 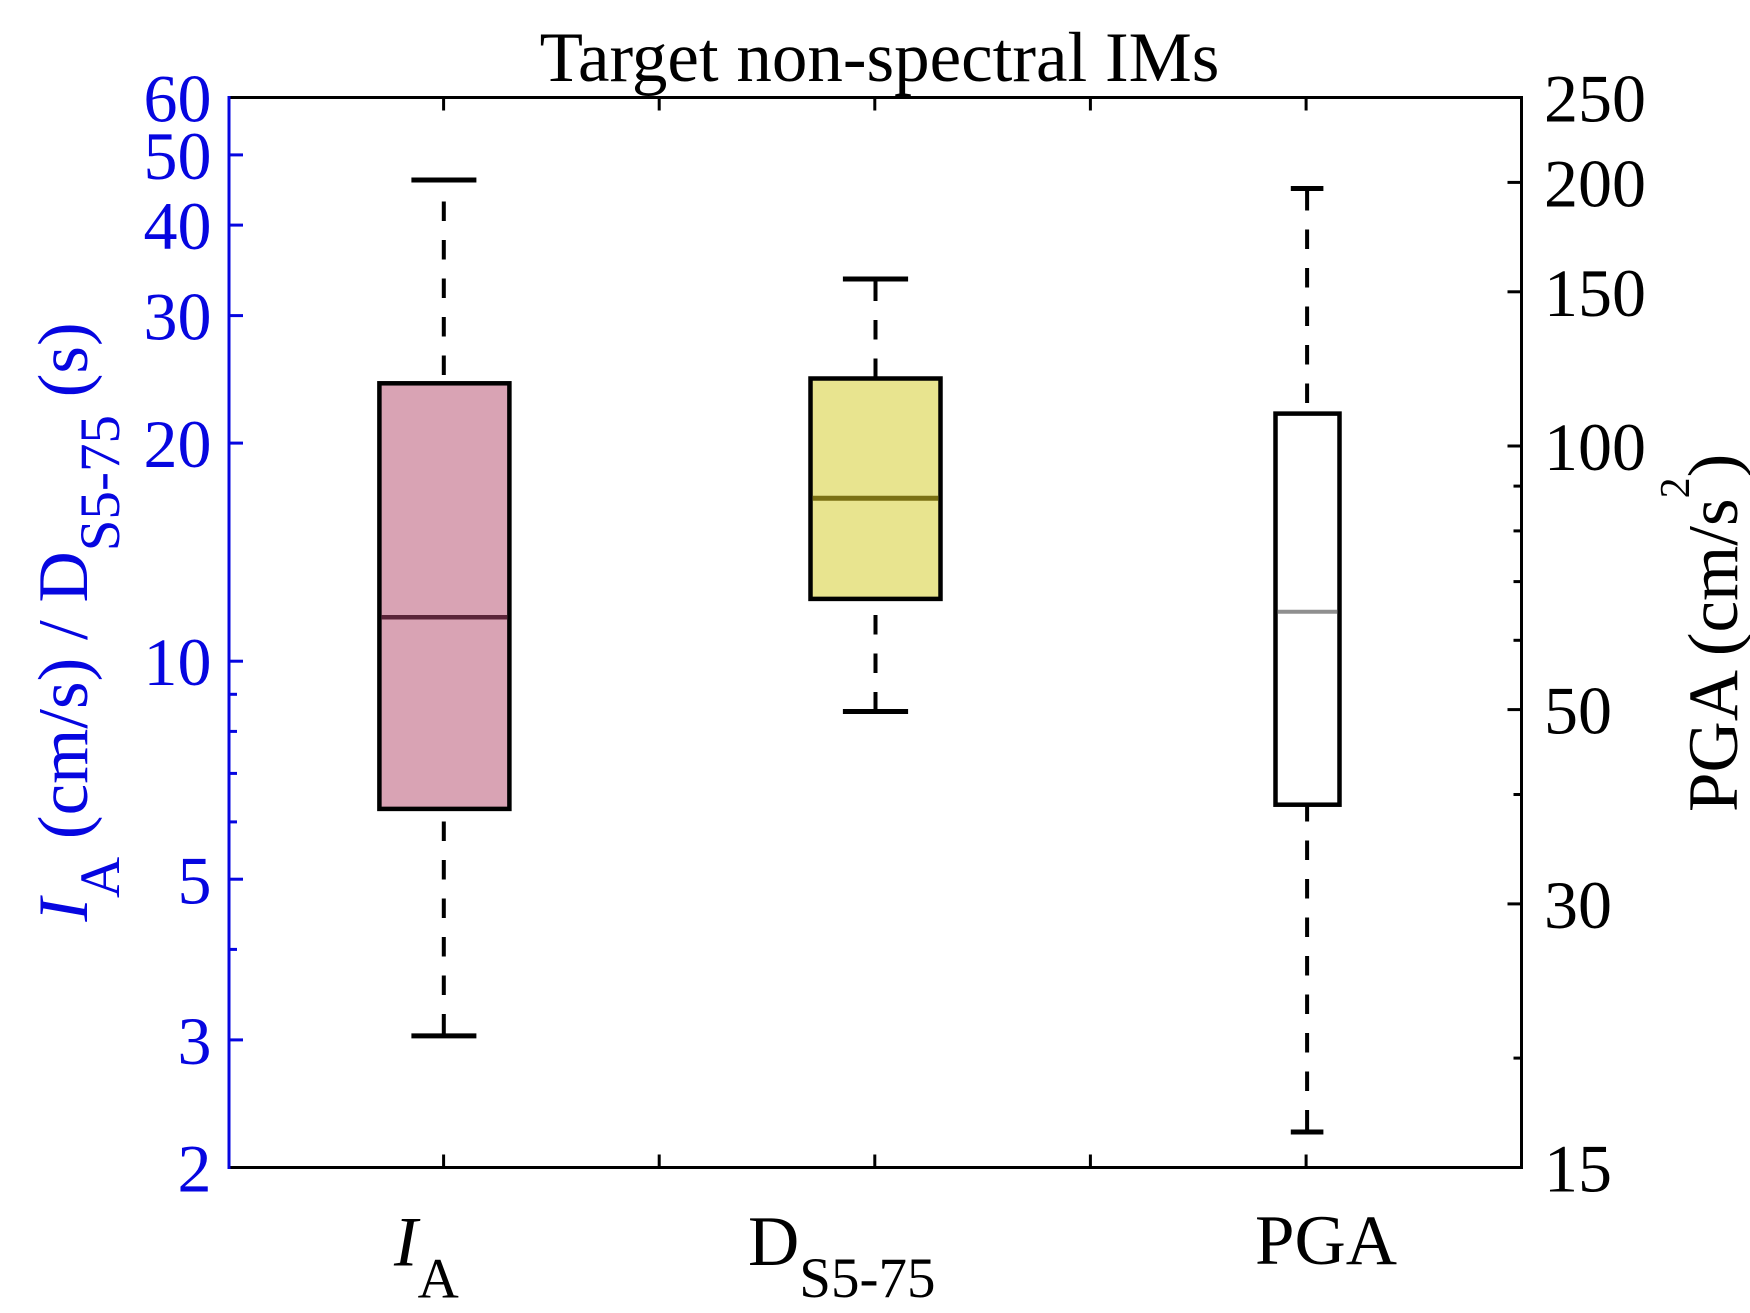 I want to click on svg-text: 250, so click(x=1595, y=99).